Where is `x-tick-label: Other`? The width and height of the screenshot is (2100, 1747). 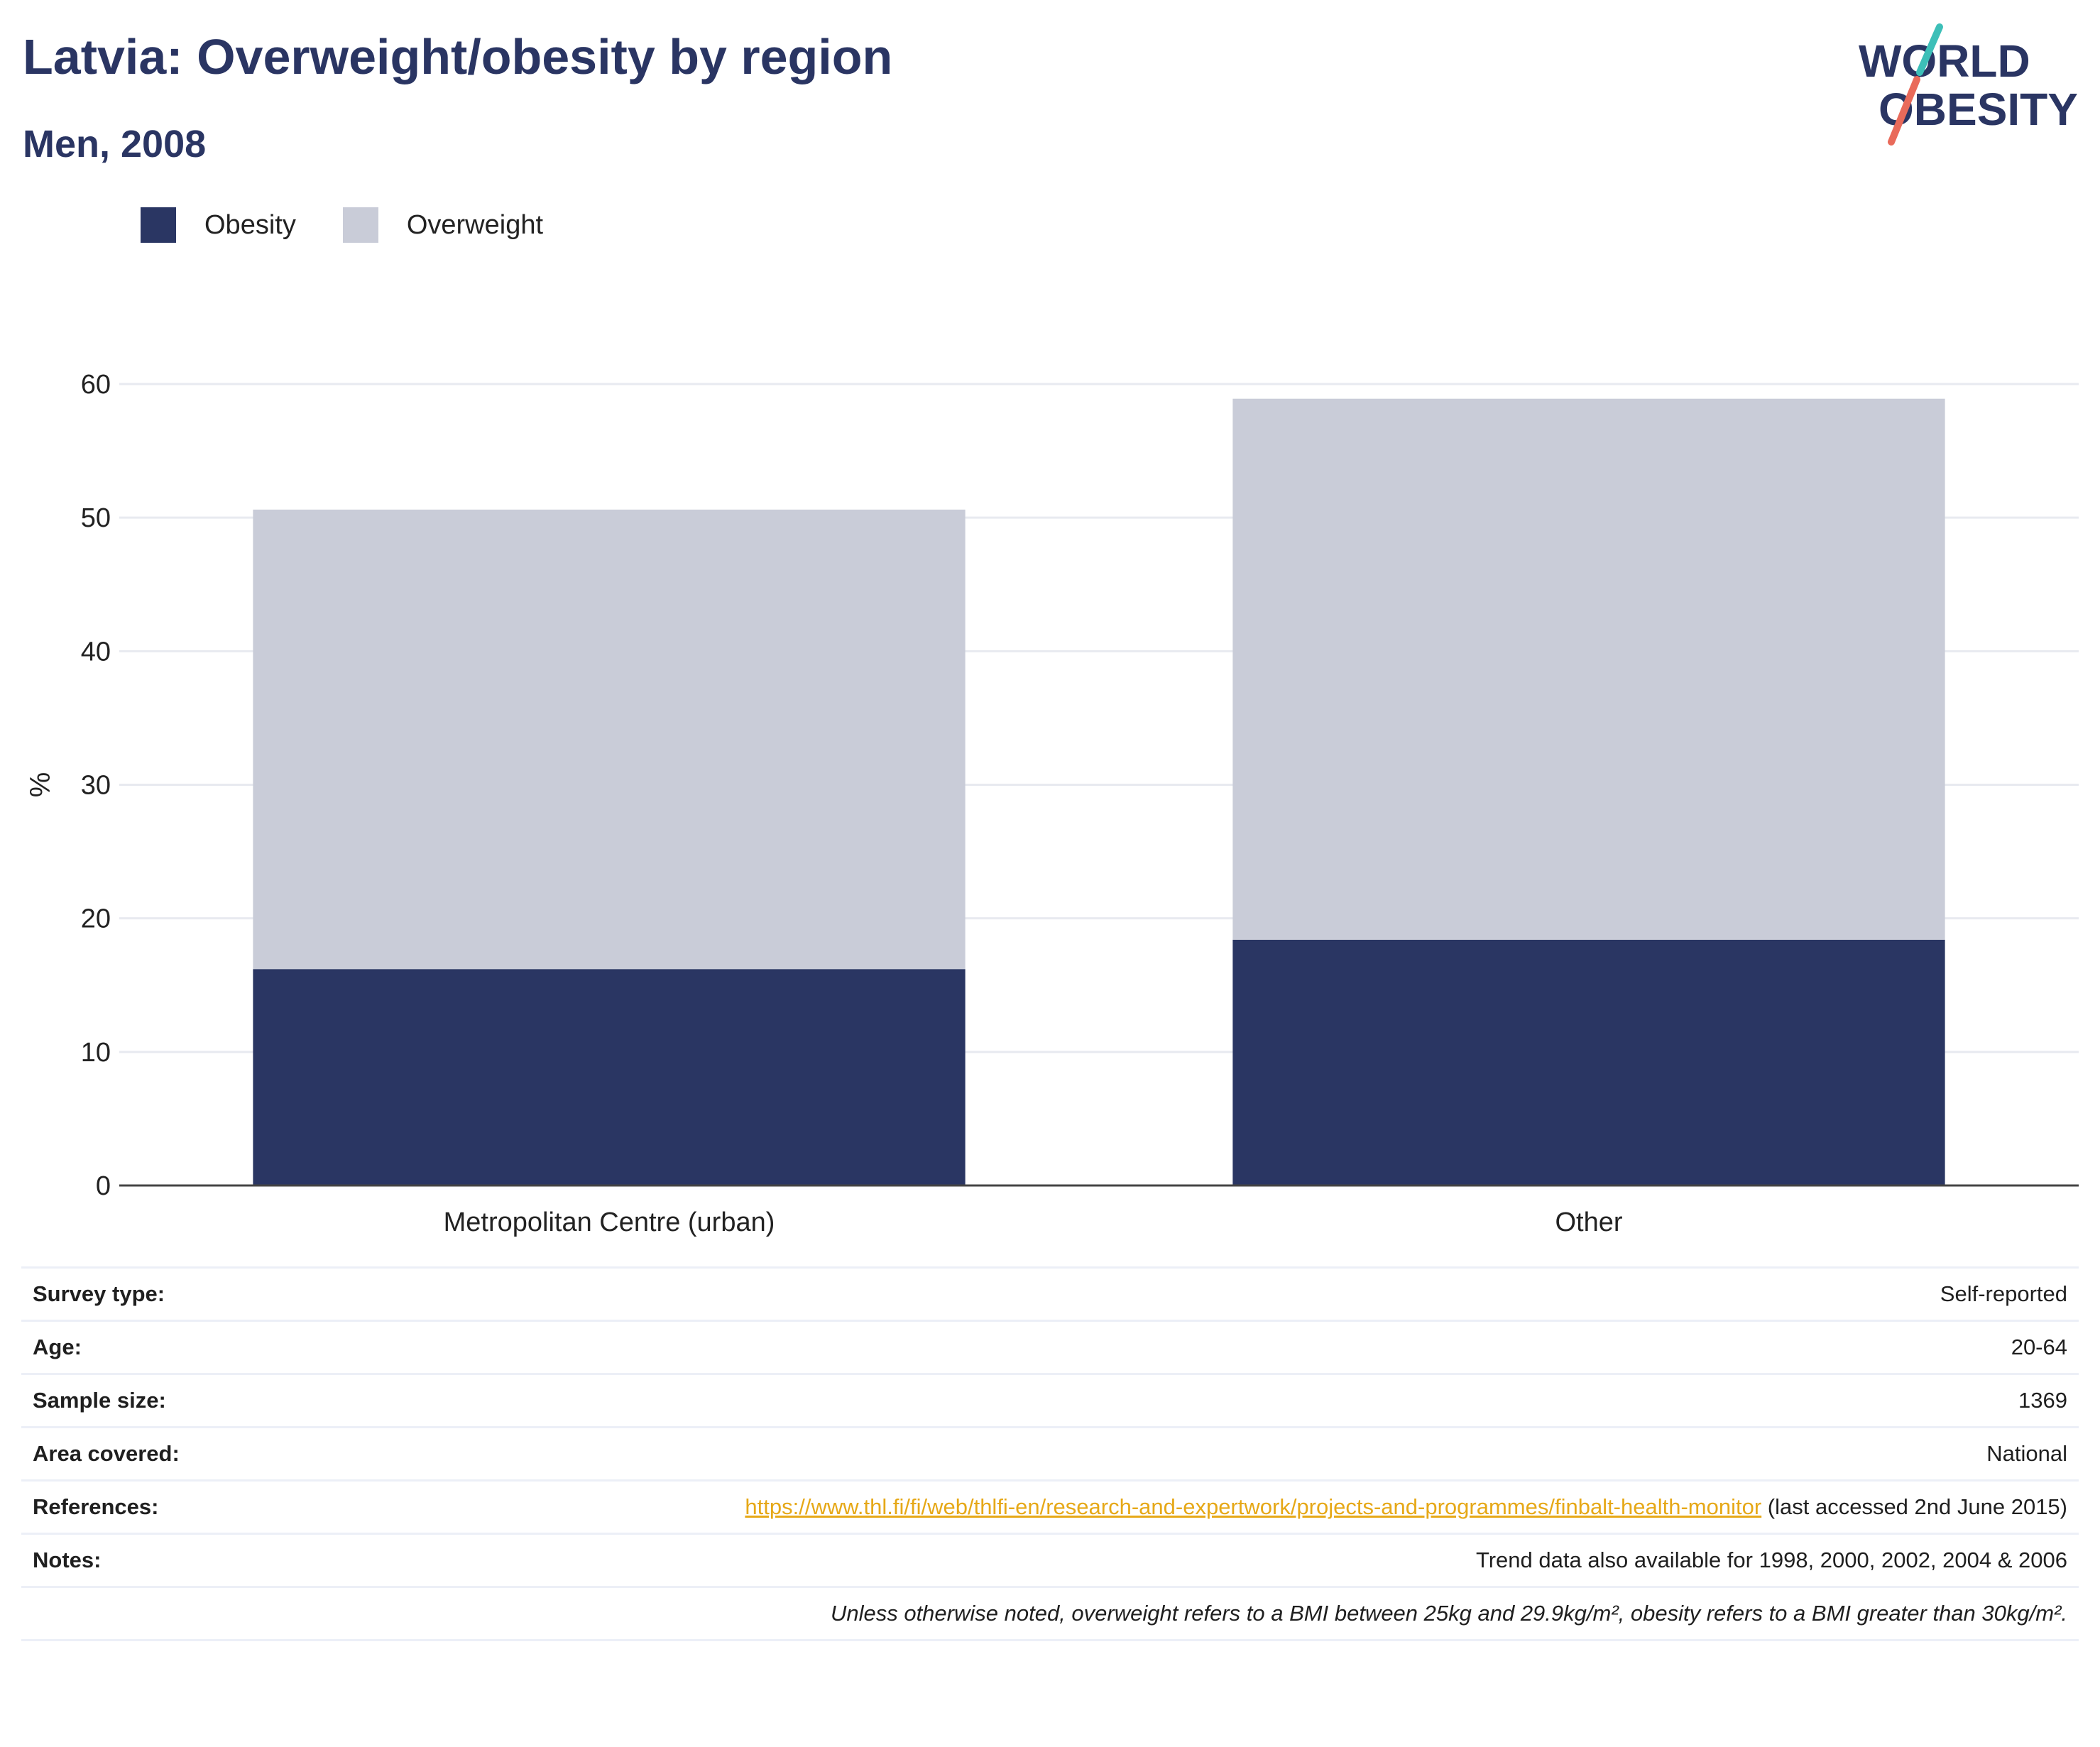 x-tick-label: Other is located at coordinates (1588, 1222).